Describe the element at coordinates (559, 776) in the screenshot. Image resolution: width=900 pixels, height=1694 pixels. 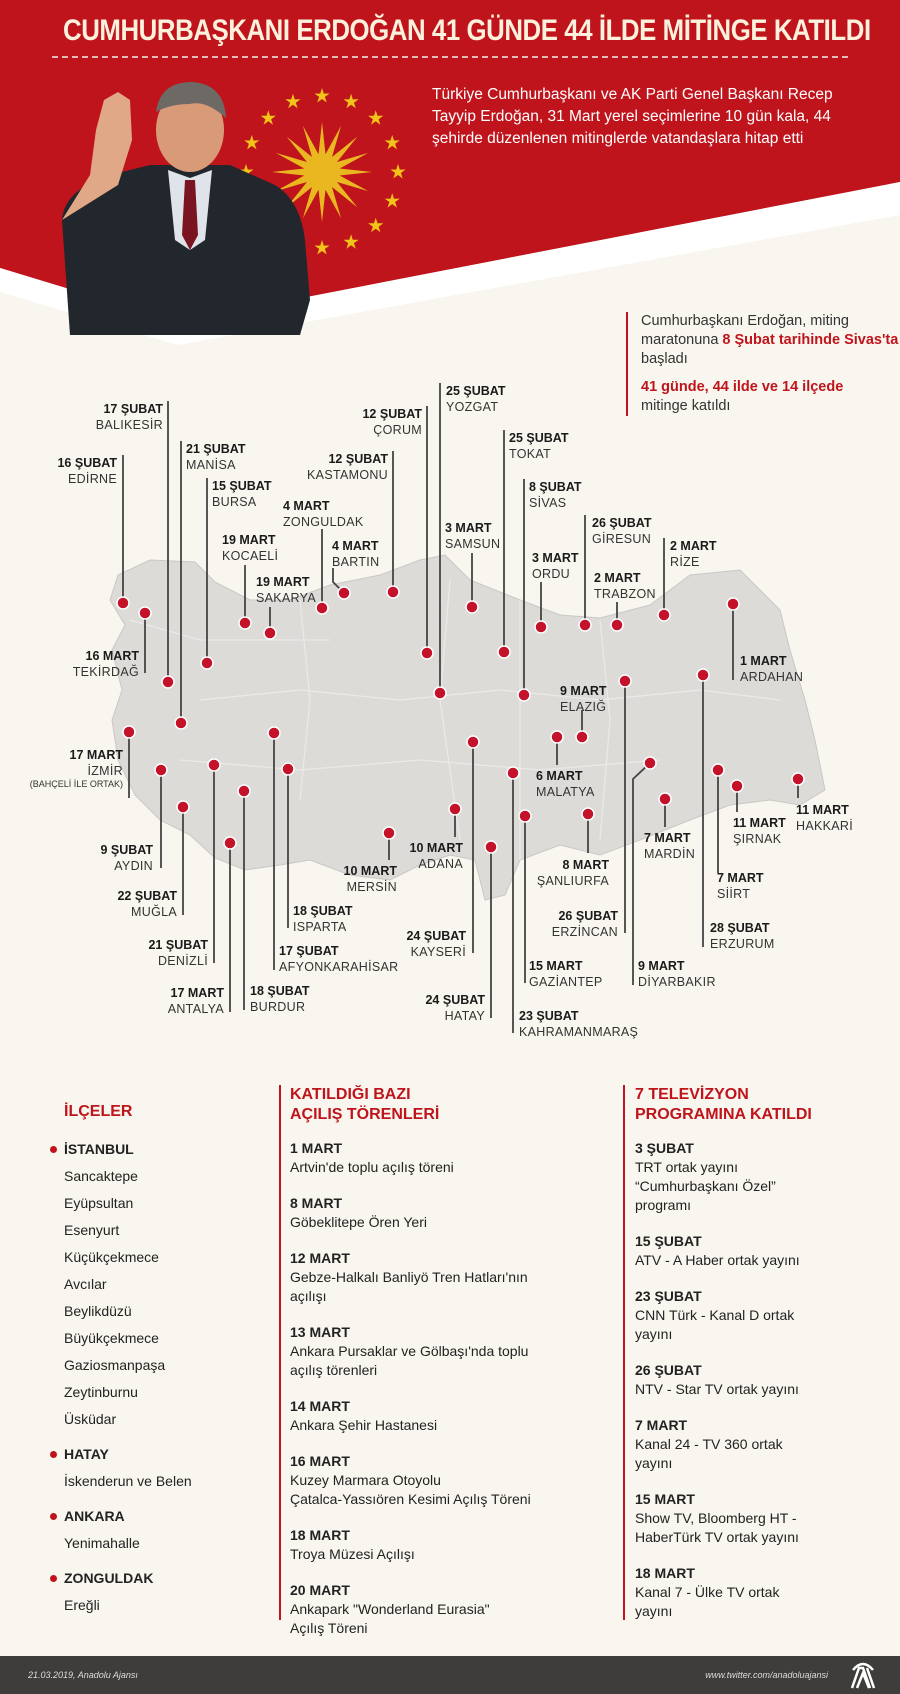
I see `pin-date: 6 MART` at that location.